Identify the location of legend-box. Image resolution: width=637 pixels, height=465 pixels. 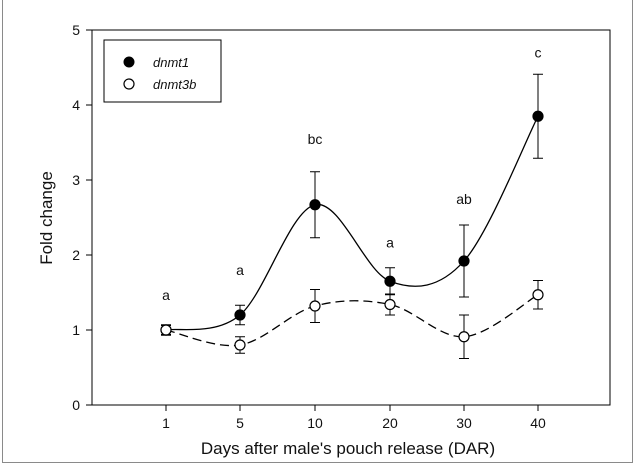
(162, 71).